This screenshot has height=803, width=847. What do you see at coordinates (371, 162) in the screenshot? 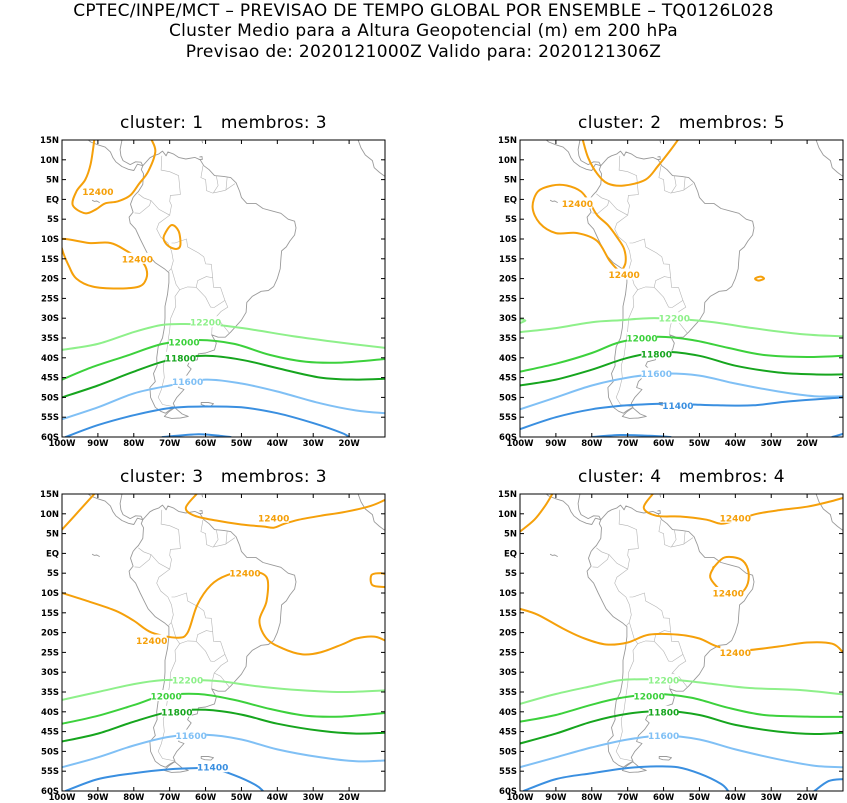
I see `africa-coastline` at bounding box center [371, 162].